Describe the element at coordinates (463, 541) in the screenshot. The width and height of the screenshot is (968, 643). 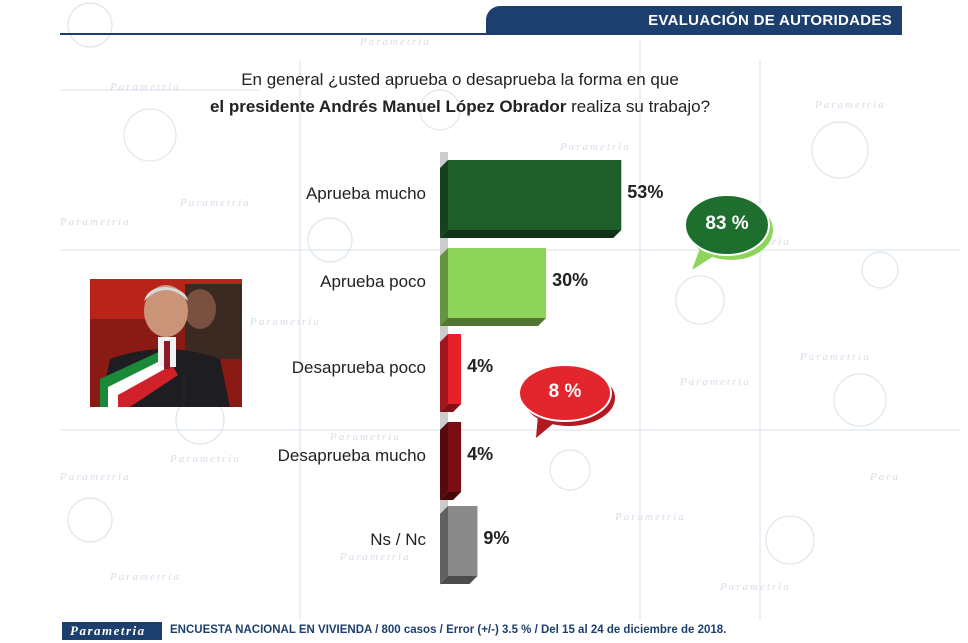
I see `bar-ns-nc` at that location.